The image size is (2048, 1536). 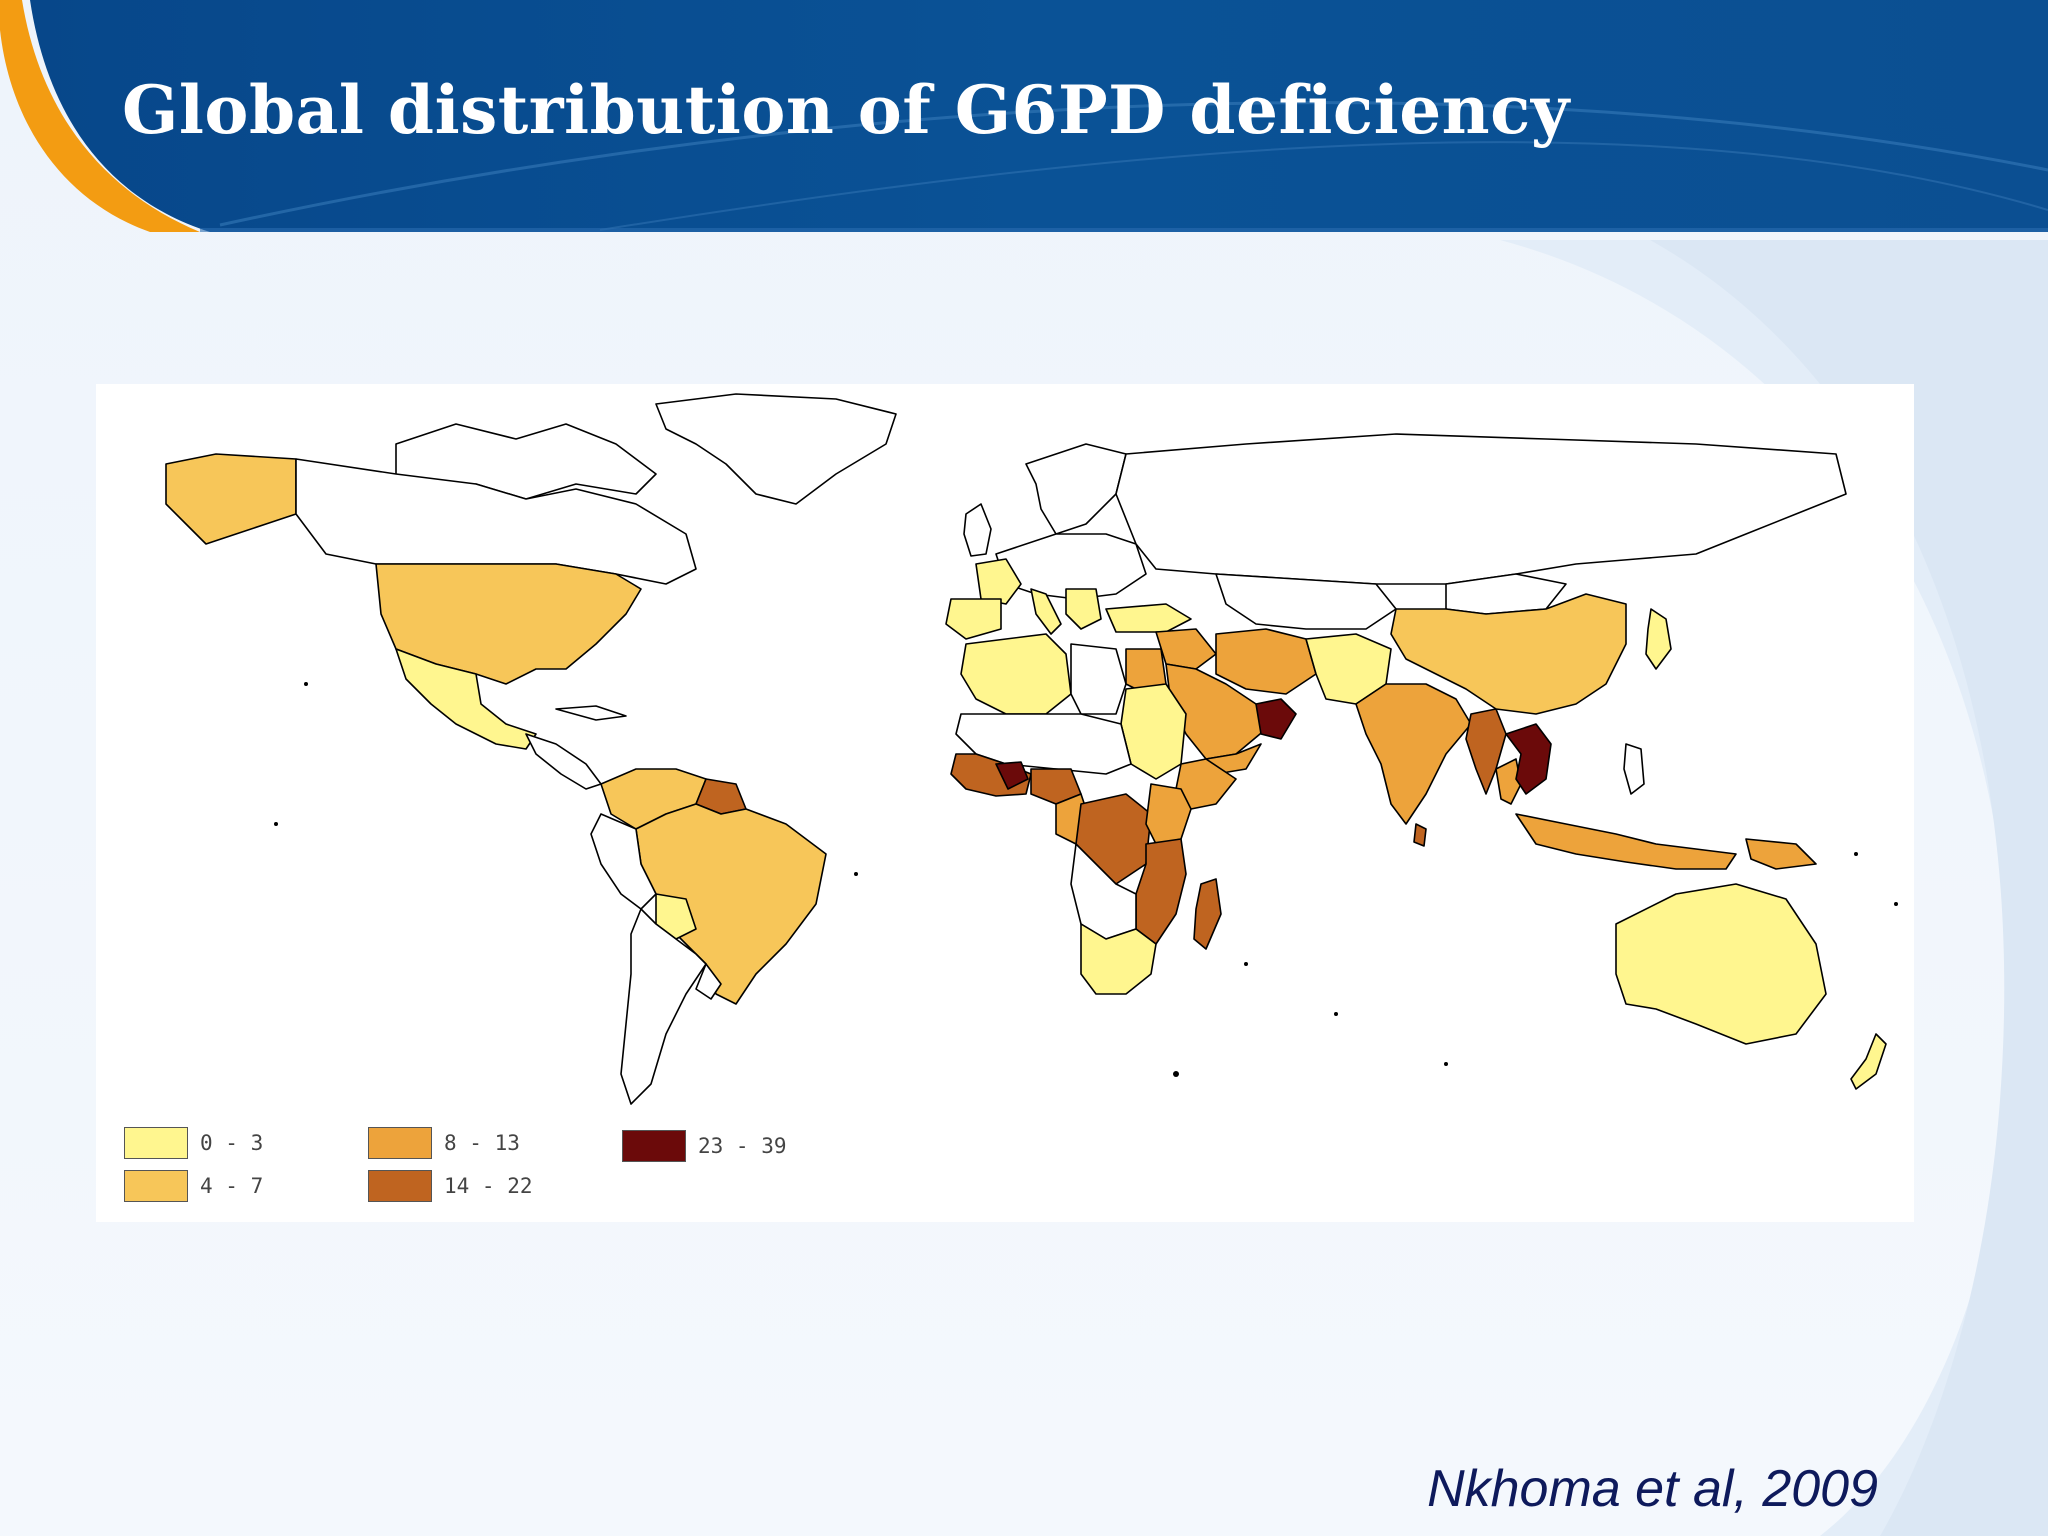 What do you see at coordinates (563, 761) in the screenshot?
I see `central-america` at bounding box center [563, 761].